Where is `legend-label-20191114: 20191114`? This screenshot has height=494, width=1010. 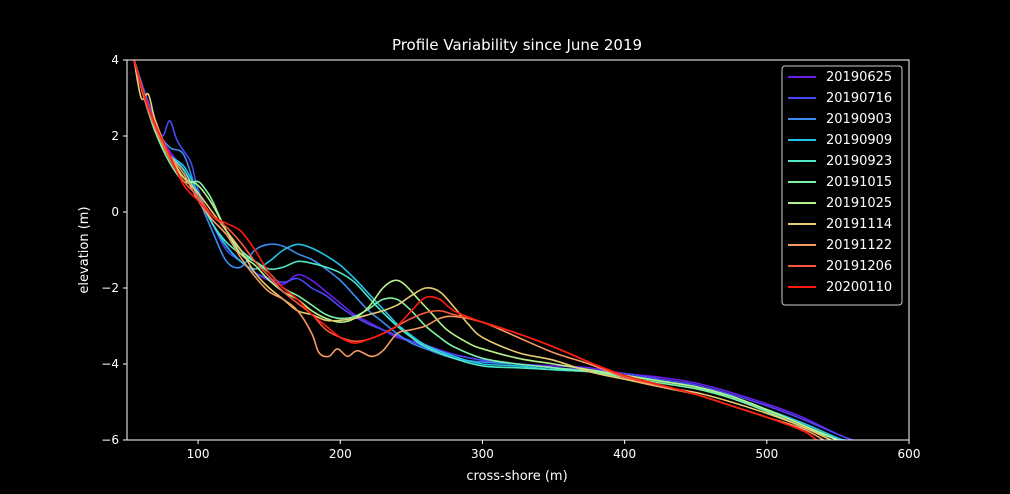 legend-label-20191114: 20191114 is located at coordinates (859, 224).